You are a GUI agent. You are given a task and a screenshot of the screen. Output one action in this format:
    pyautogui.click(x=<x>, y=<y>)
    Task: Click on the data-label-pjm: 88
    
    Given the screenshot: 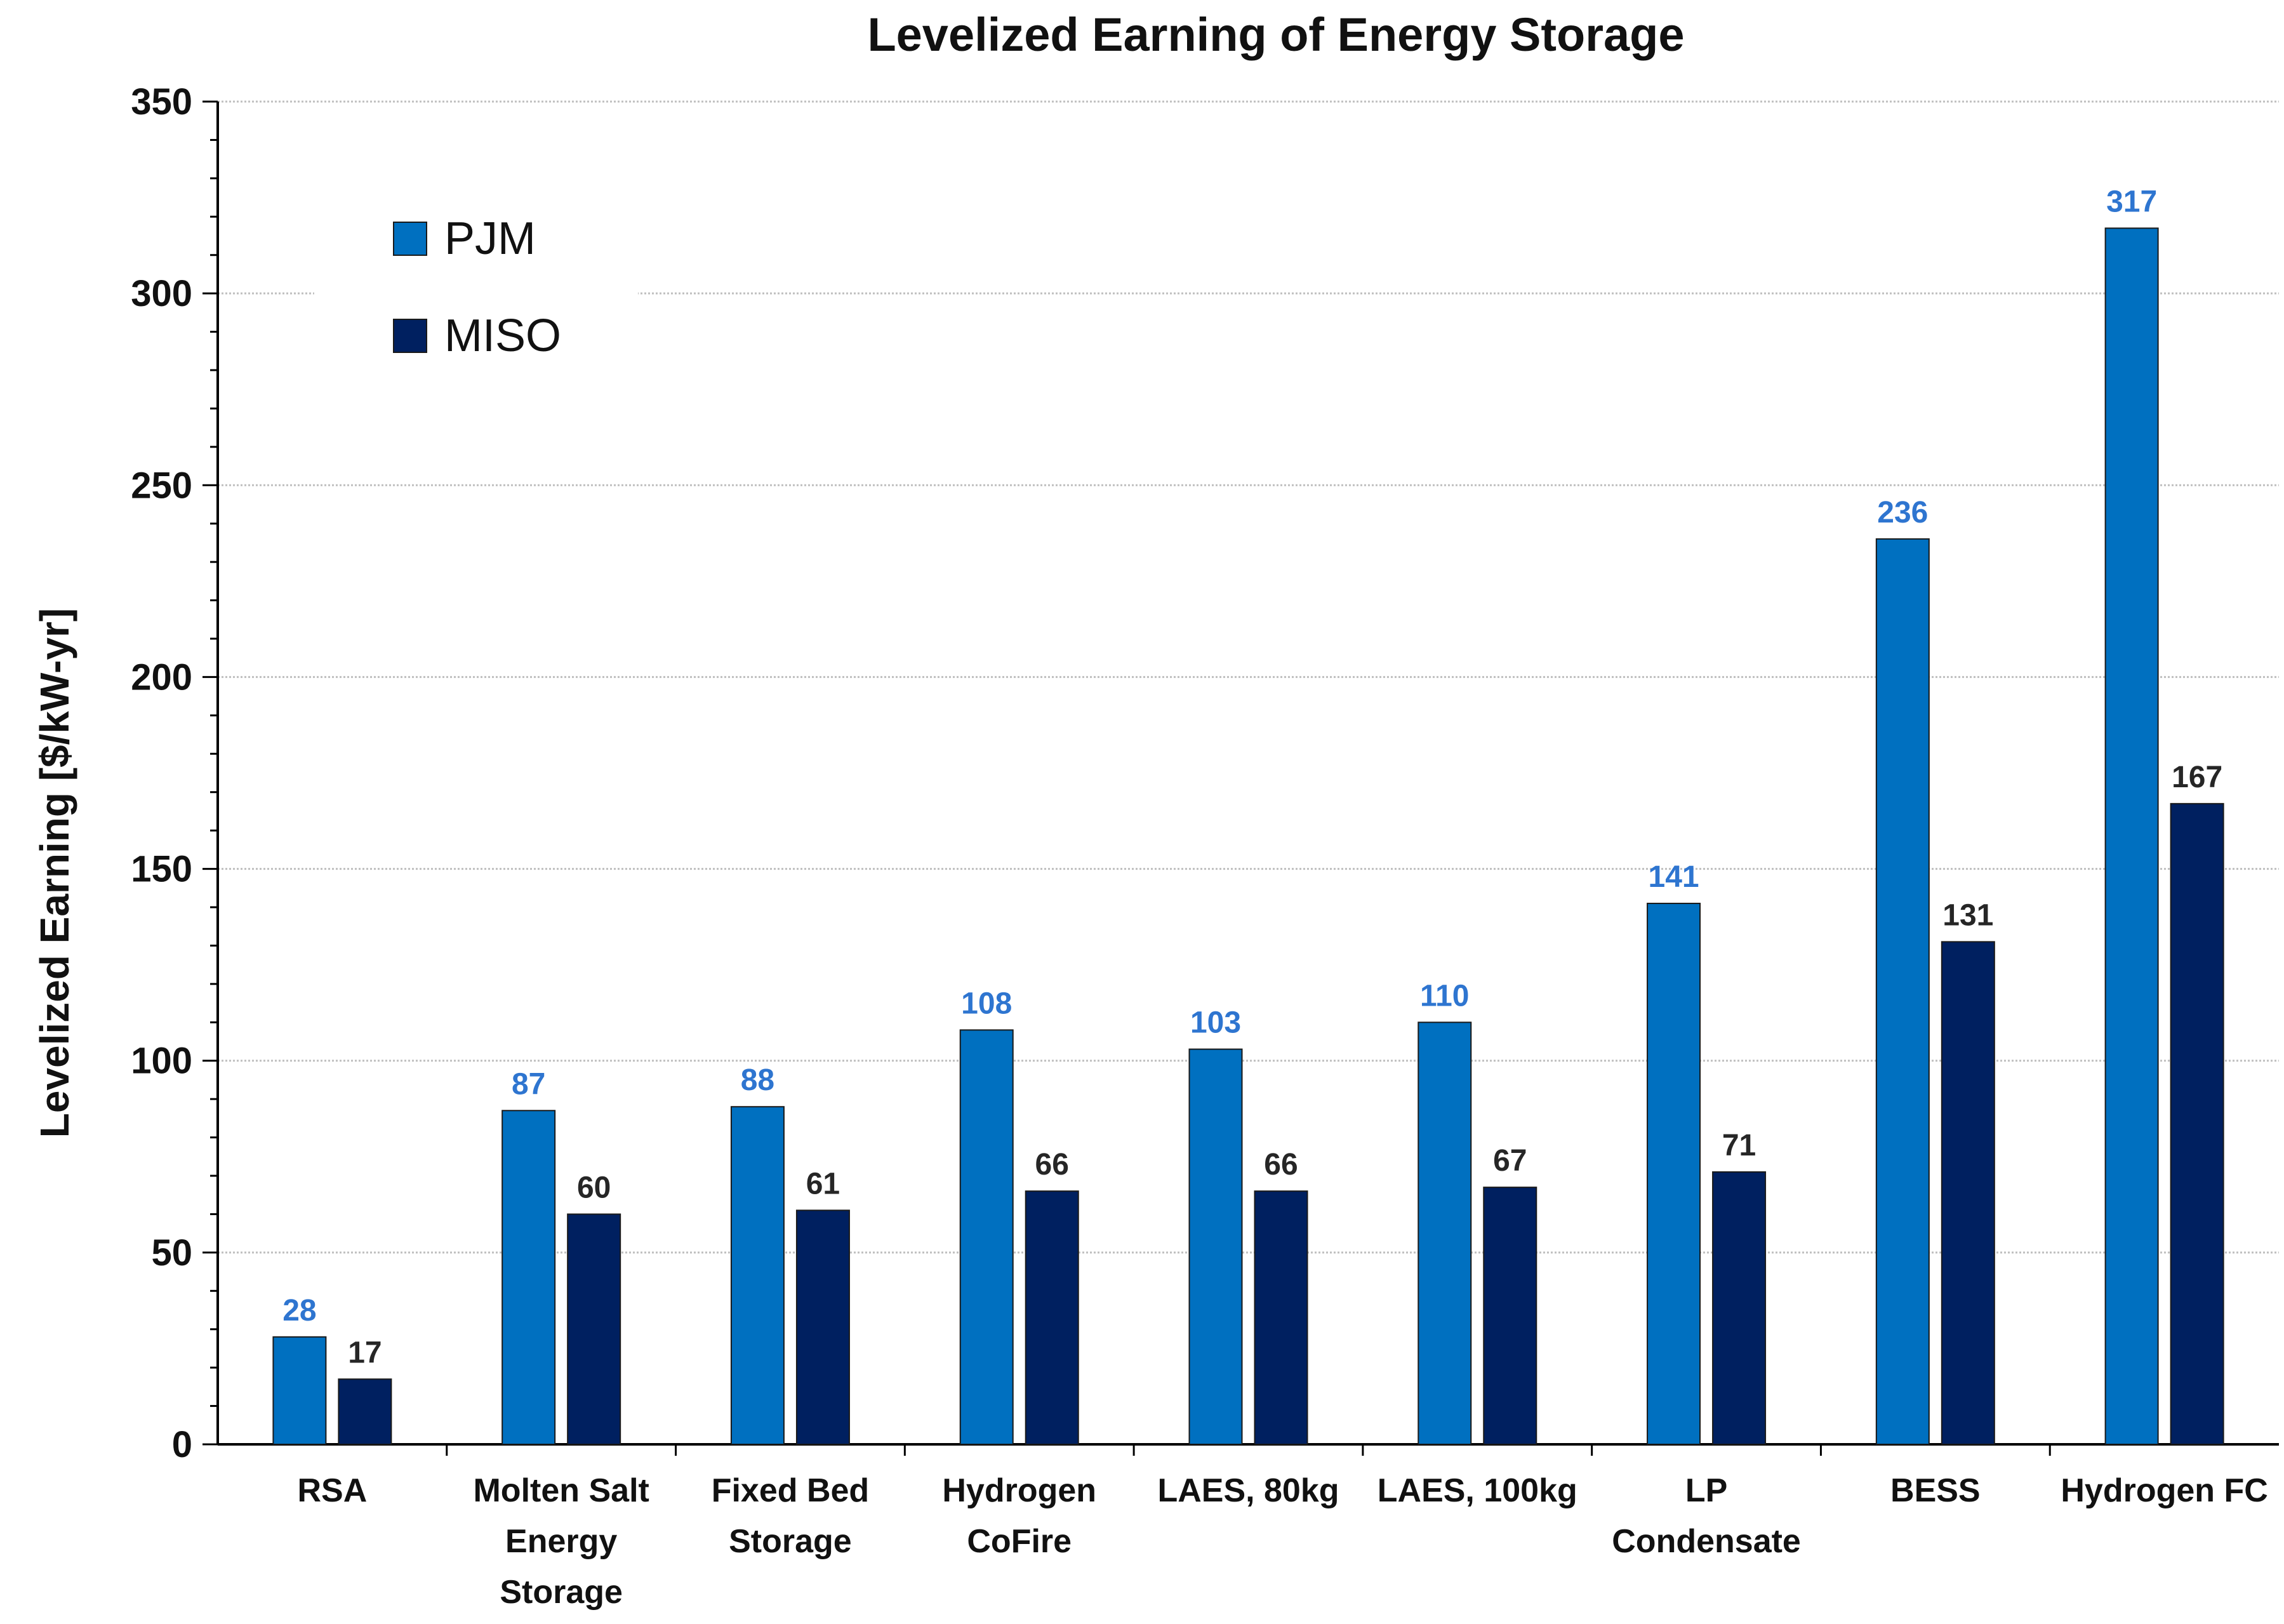 What is the action you would take?
    pyautogui.click(x=757, y=1080)
    